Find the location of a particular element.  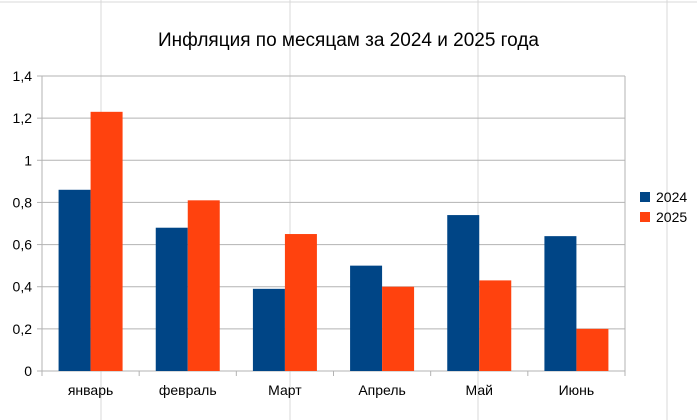

legend-item-2024: 2024 is located at coordinates (663, 197).